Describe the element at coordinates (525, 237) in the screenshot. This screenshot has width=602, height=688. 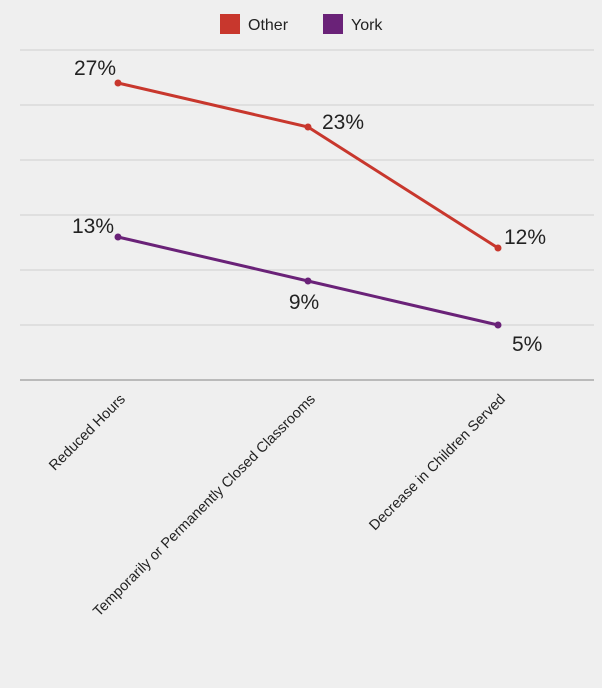
I see `data-label-other: 12%` at that location.